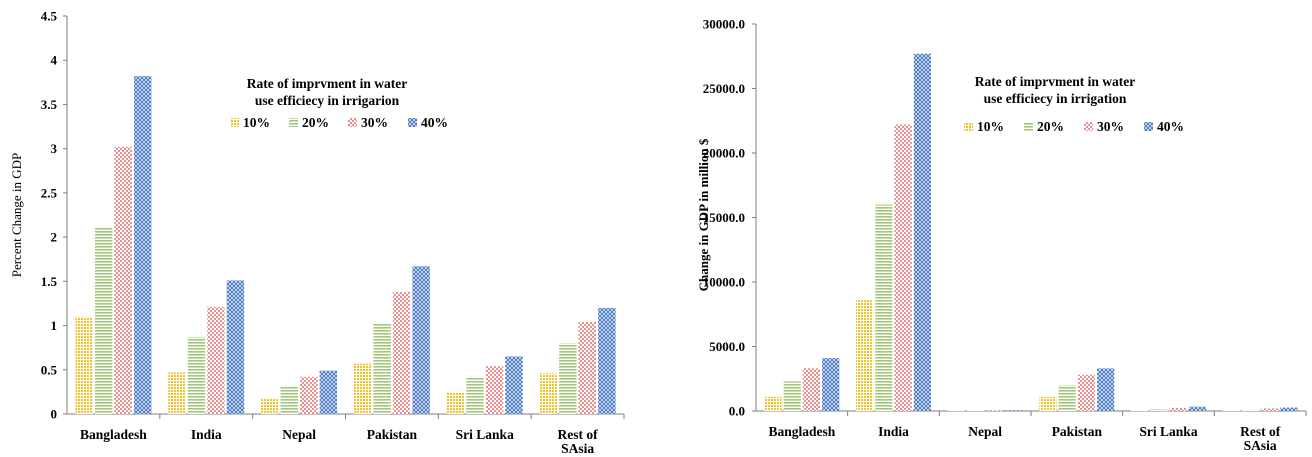  What do you see at coordinates (1055, 98) in the screenshot?
I see `legend-title-line: use efficiecy in irrigation` at bounding box center [1055, 98].